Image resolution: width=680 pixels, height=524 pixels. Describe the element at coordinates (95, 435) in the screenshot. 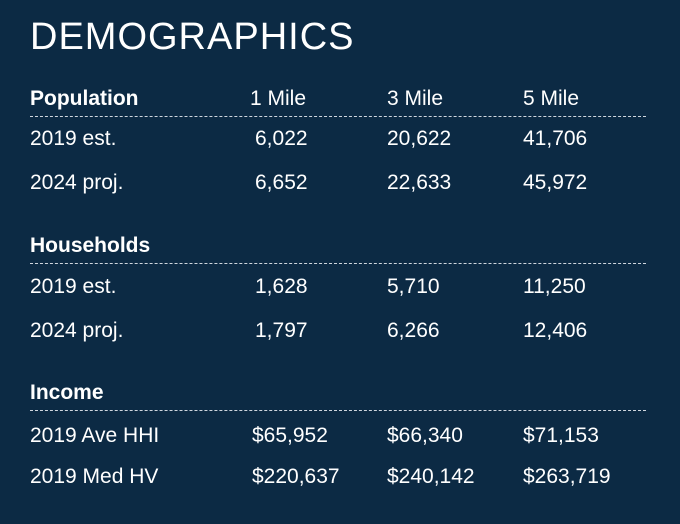

I see `row-label: 2019 Ave HHI` at that location.